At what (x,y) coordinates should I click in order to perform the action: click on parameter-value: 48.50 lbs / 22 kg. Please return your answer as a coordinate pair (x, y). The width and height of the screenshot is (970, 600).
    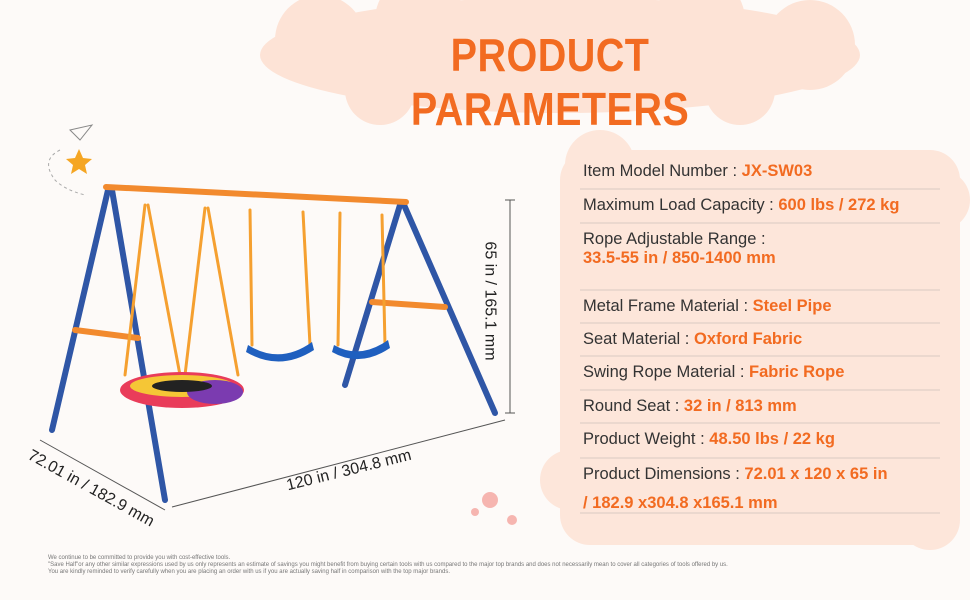
    Looking at the image, I should click on (772, 439).